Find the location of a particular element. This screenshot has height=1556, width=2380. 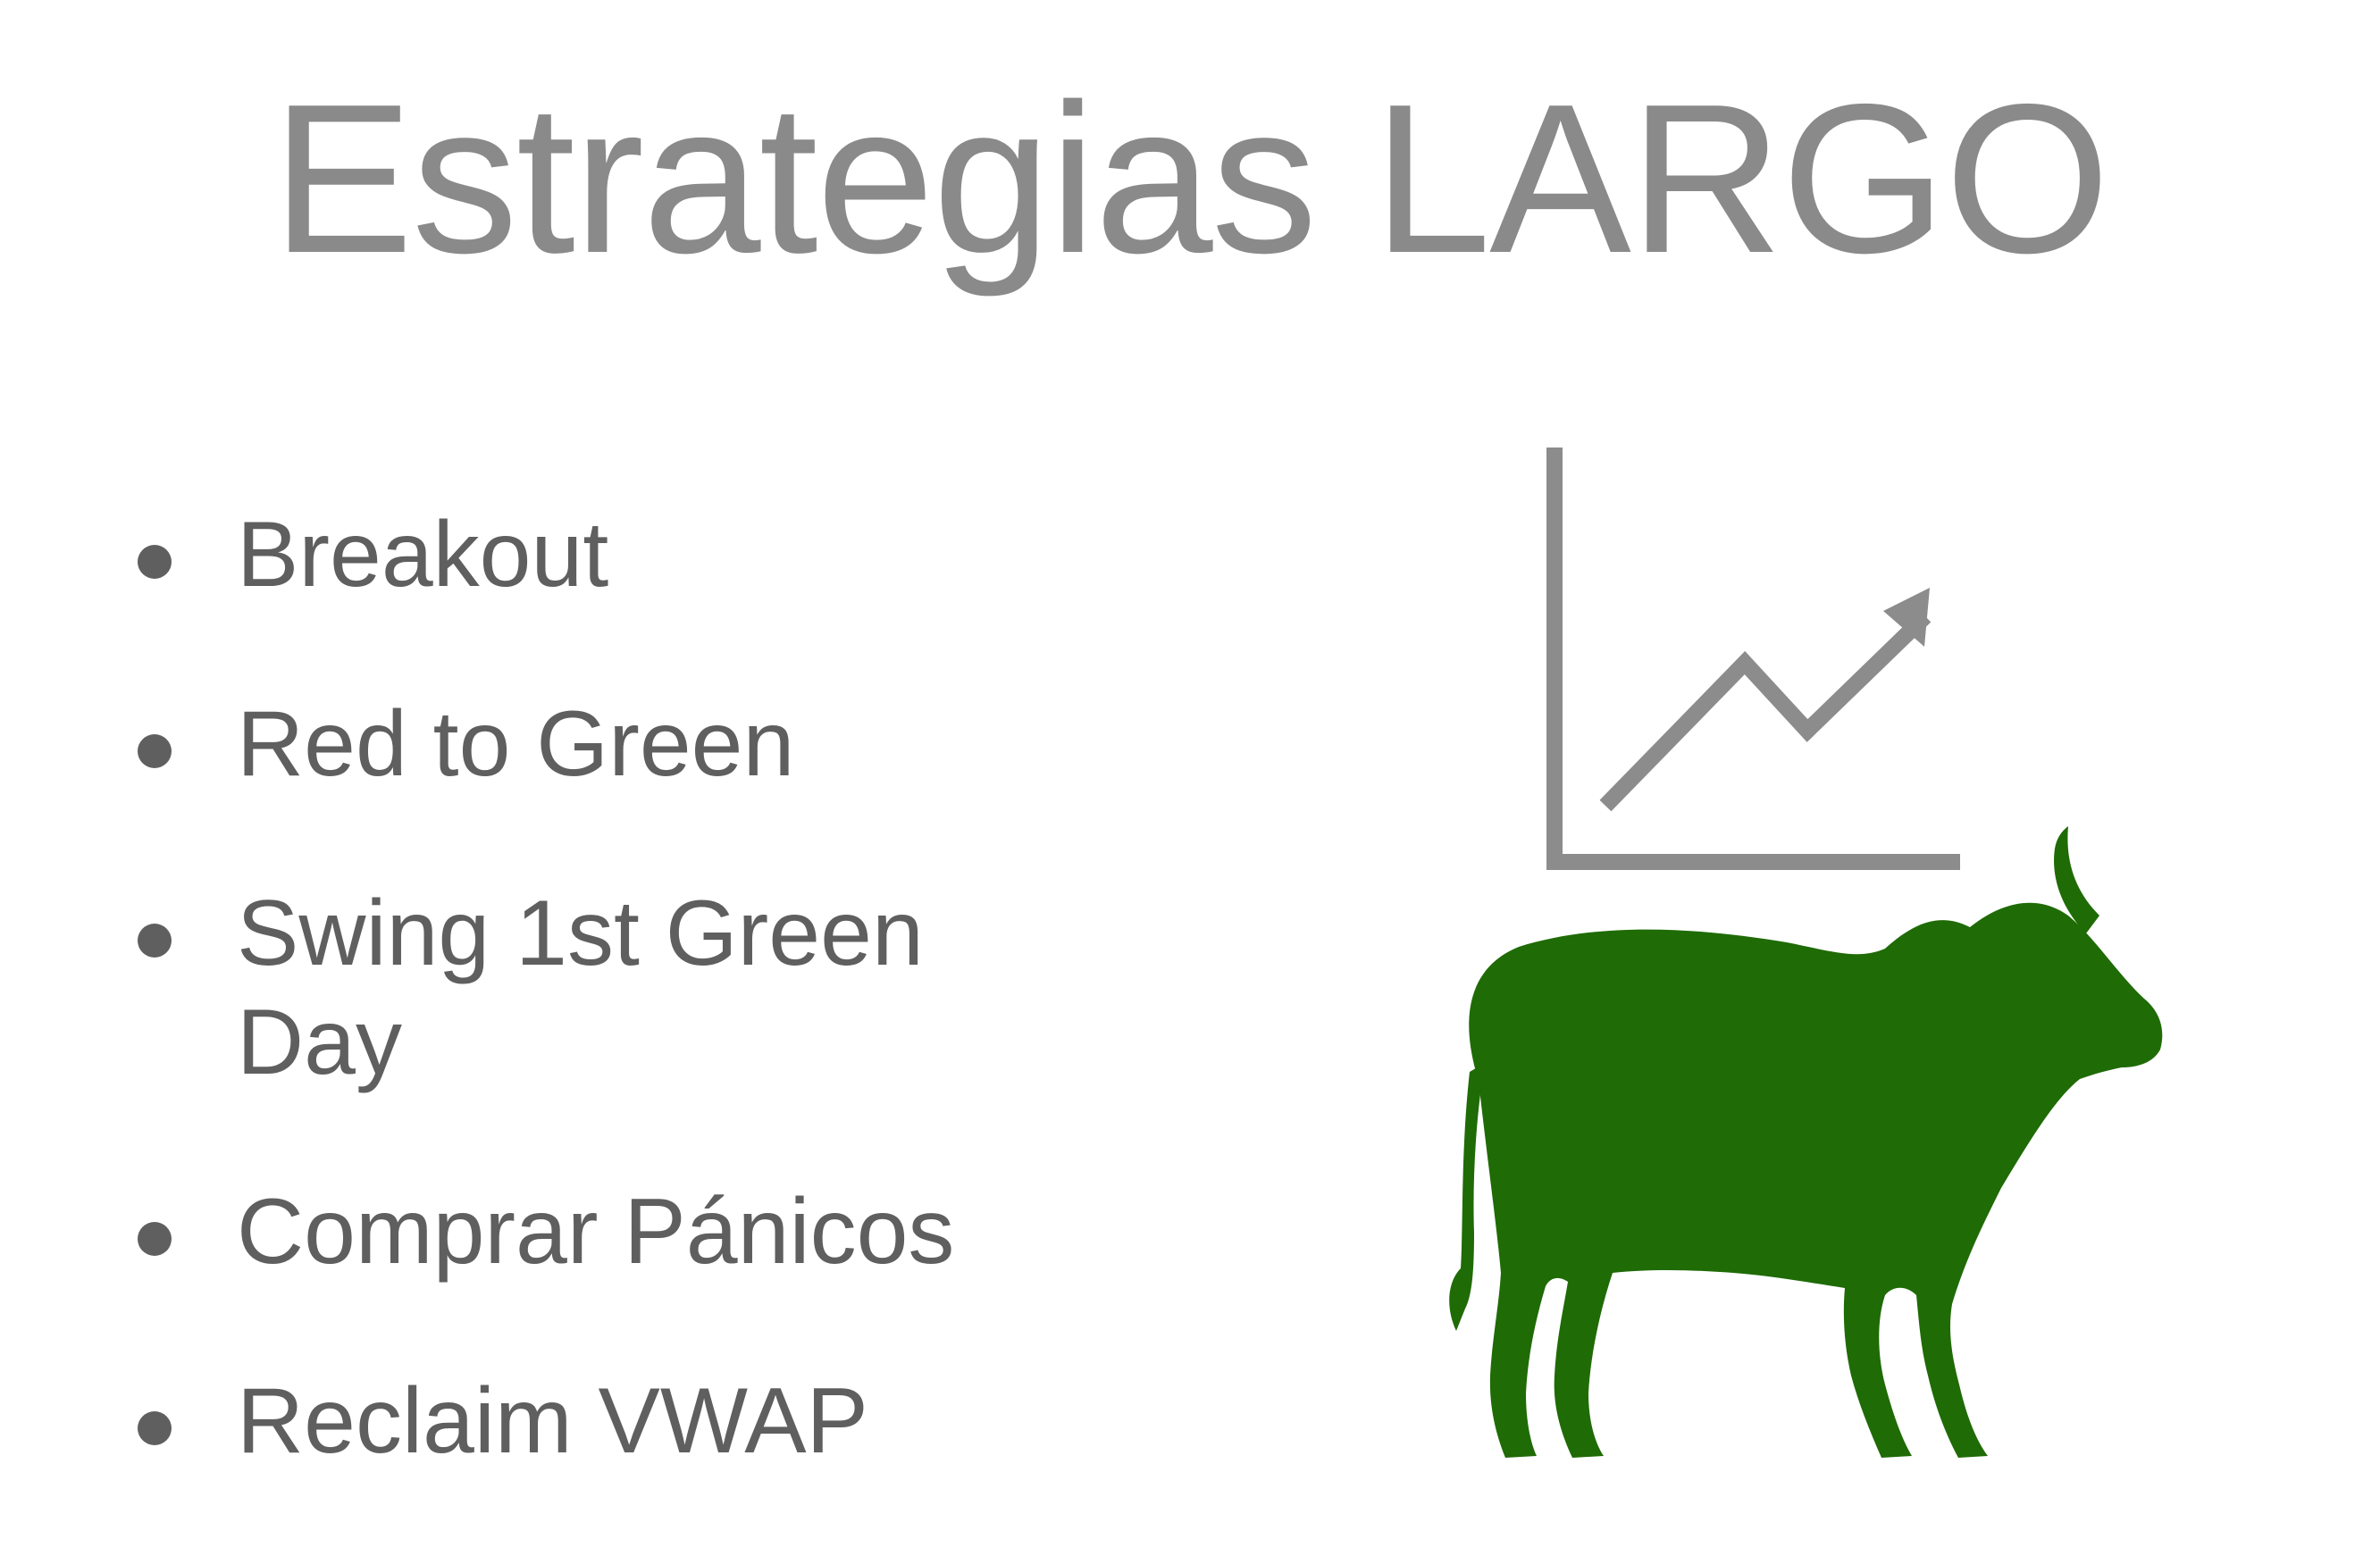

bull-icon is located at coordinates (1806, 1142).